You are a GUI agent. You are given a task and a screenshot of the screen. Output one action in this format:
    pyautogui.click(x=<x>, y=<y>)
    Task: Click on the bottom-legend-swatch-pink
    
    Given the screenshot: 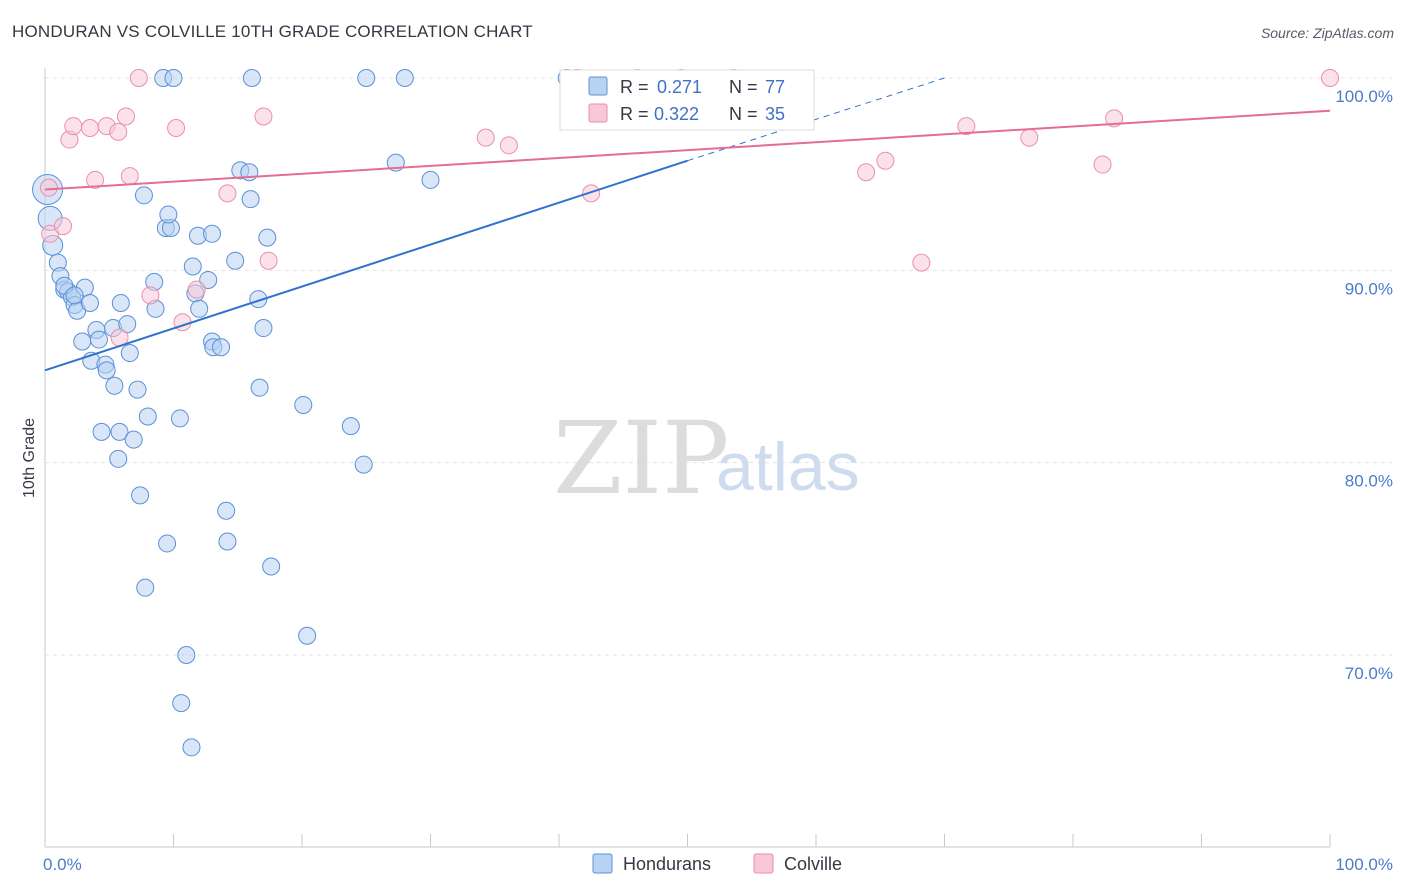 What is the action you would take?
    pyautogui.click(x=763, y=863)
    